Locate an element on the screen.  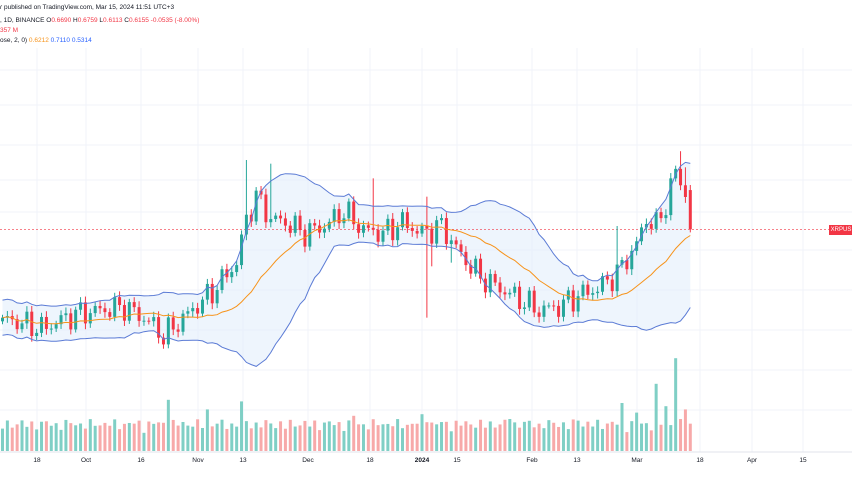
symbol-prefix: , 1D, BINANCE is located at coordinates (22, 20).